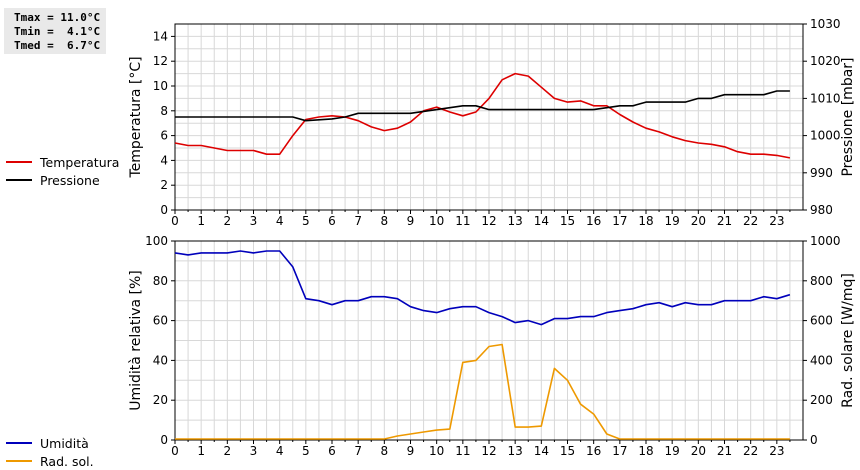  Describe the element at coordinates (515, 451) in the screenshot. I see `bottom-x-tick-label: 13` at that location.